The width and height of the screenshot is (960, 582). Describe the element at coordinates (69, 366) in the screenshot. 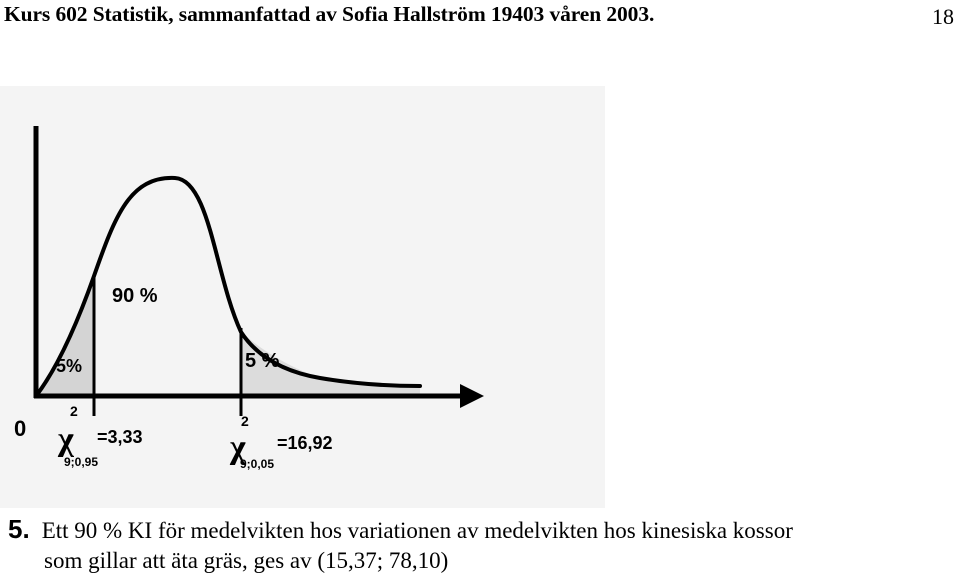

I see `left-tail-label: 5%` at that location.